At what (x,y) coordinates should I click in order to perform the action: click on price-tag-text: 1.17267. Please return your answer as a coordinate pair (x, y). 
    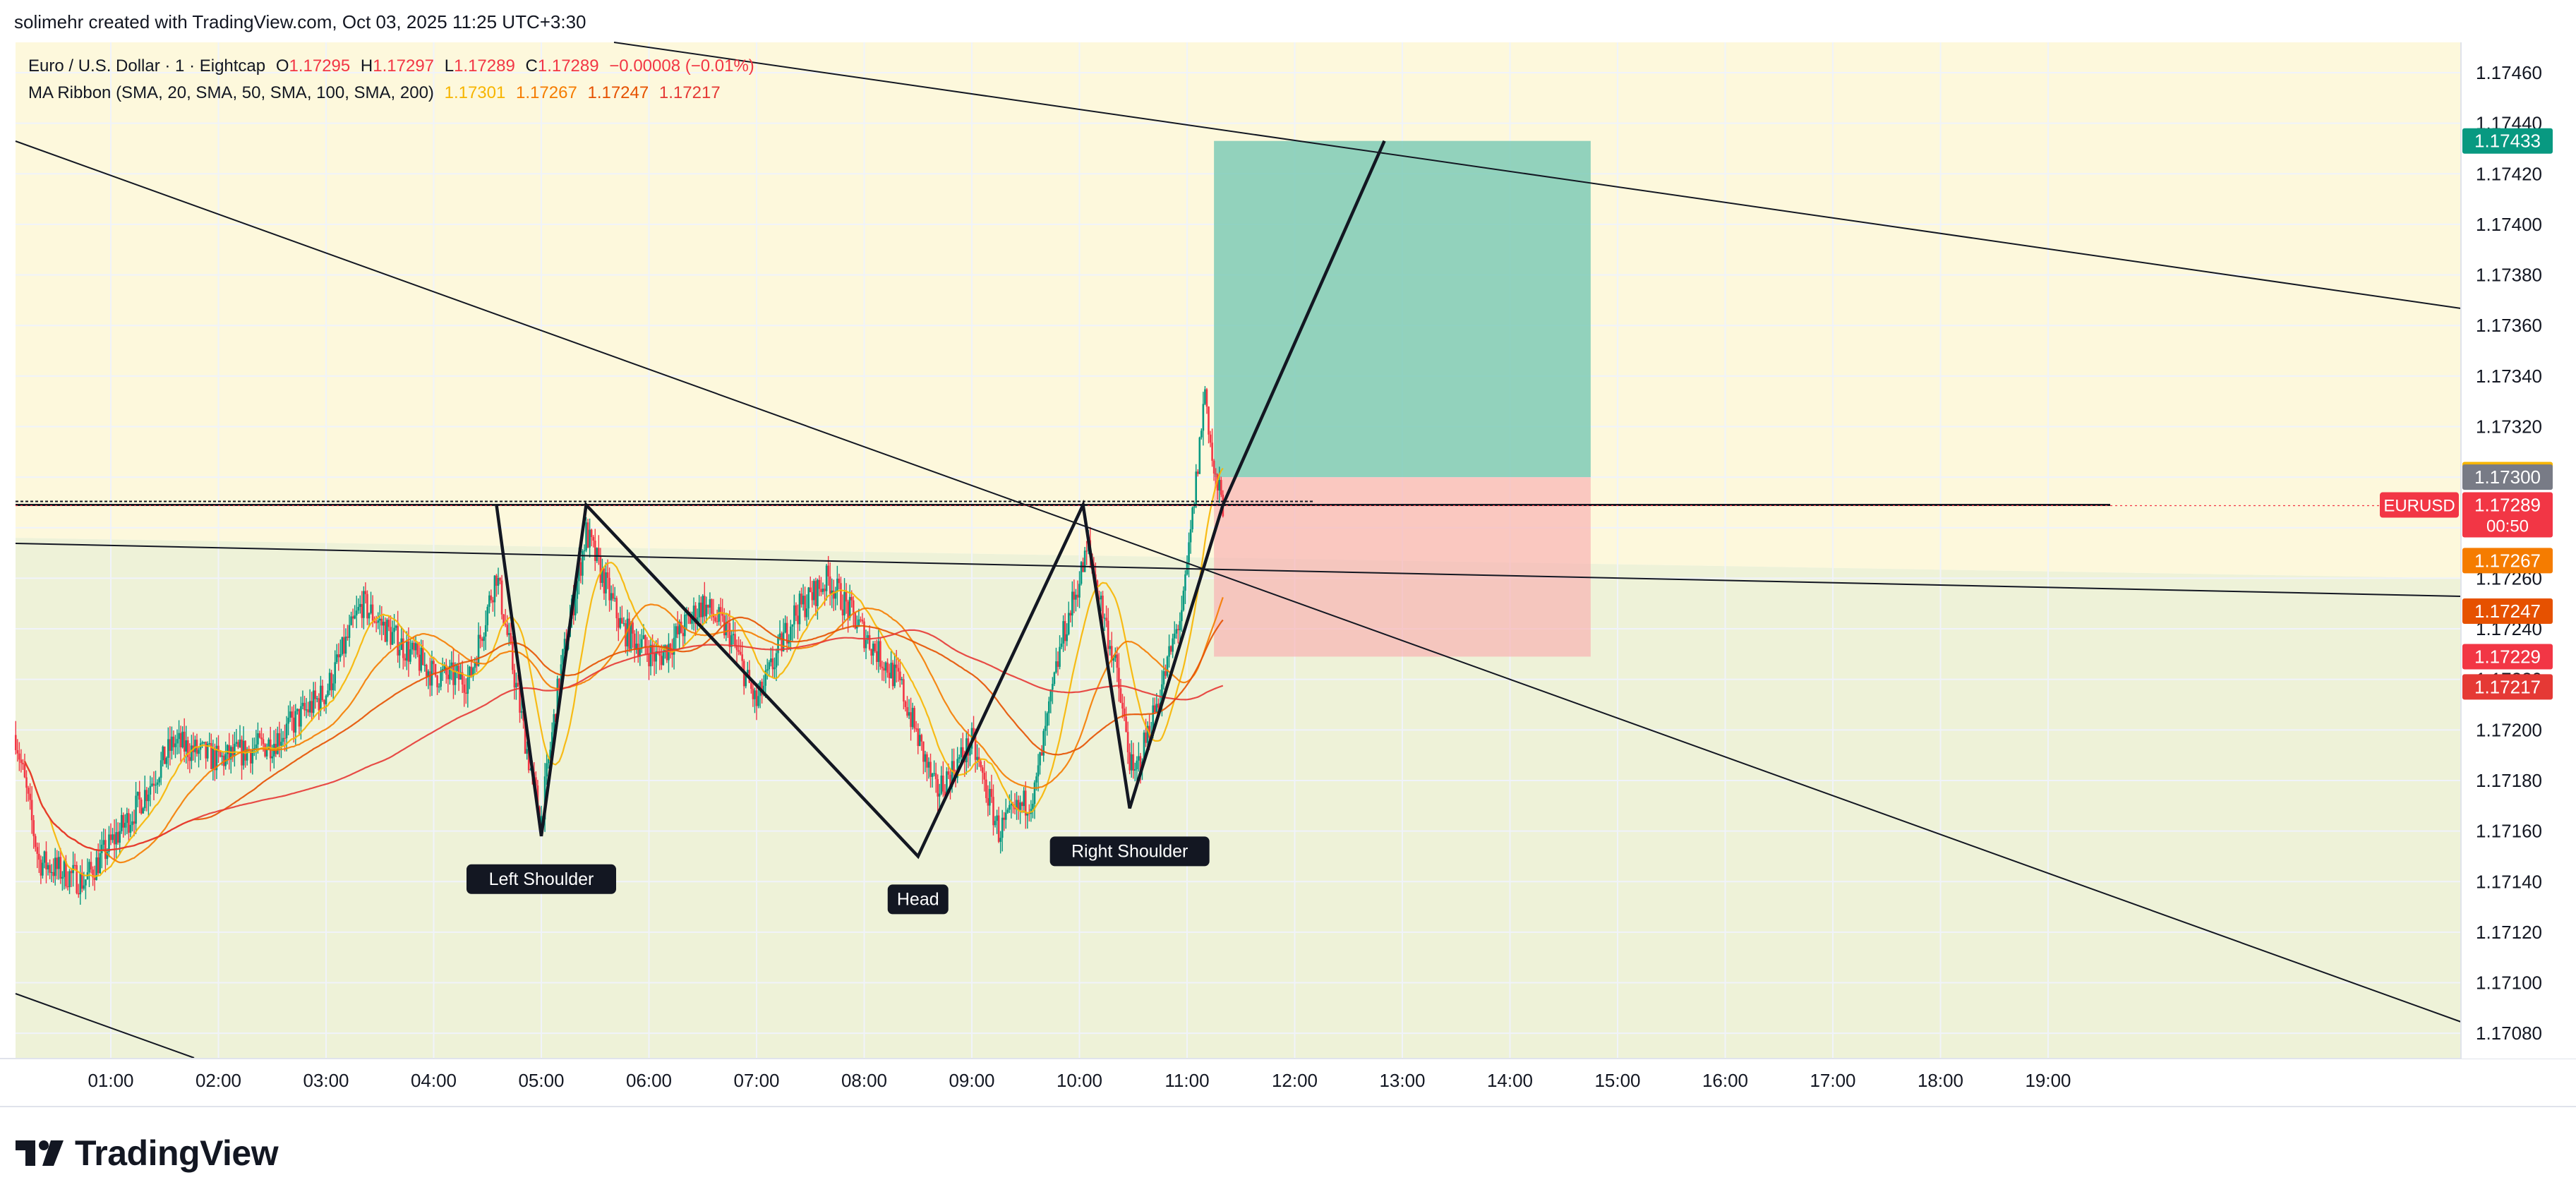
    Looking at the image, I should click on (2507, 560).